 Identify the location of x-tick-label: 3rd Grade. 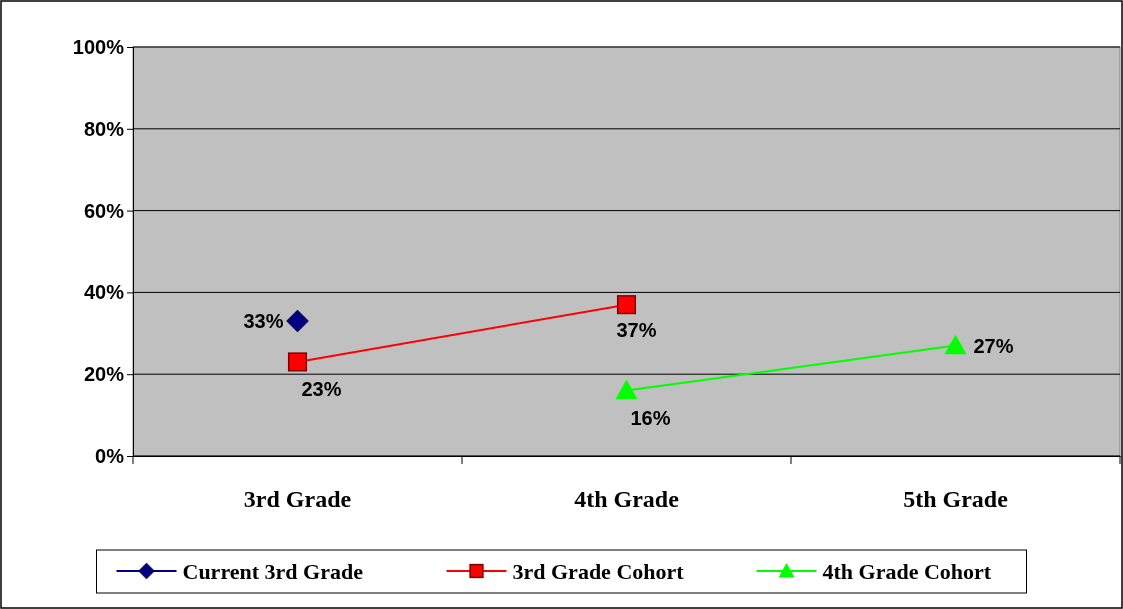
(297, 499).